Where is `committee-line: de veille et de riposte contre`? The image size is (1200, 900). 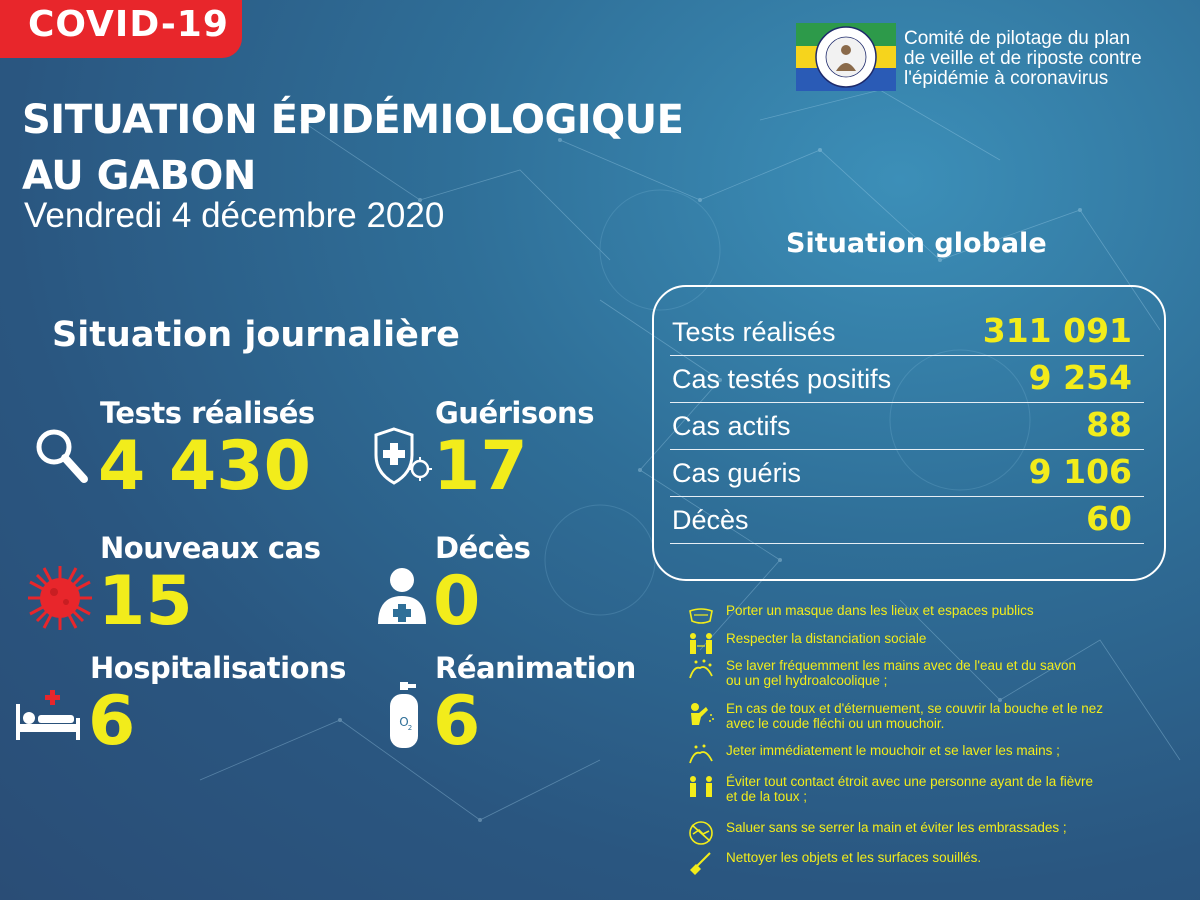
committee-line: de veille et de riposte contre is located at coordinates (1023, 58).